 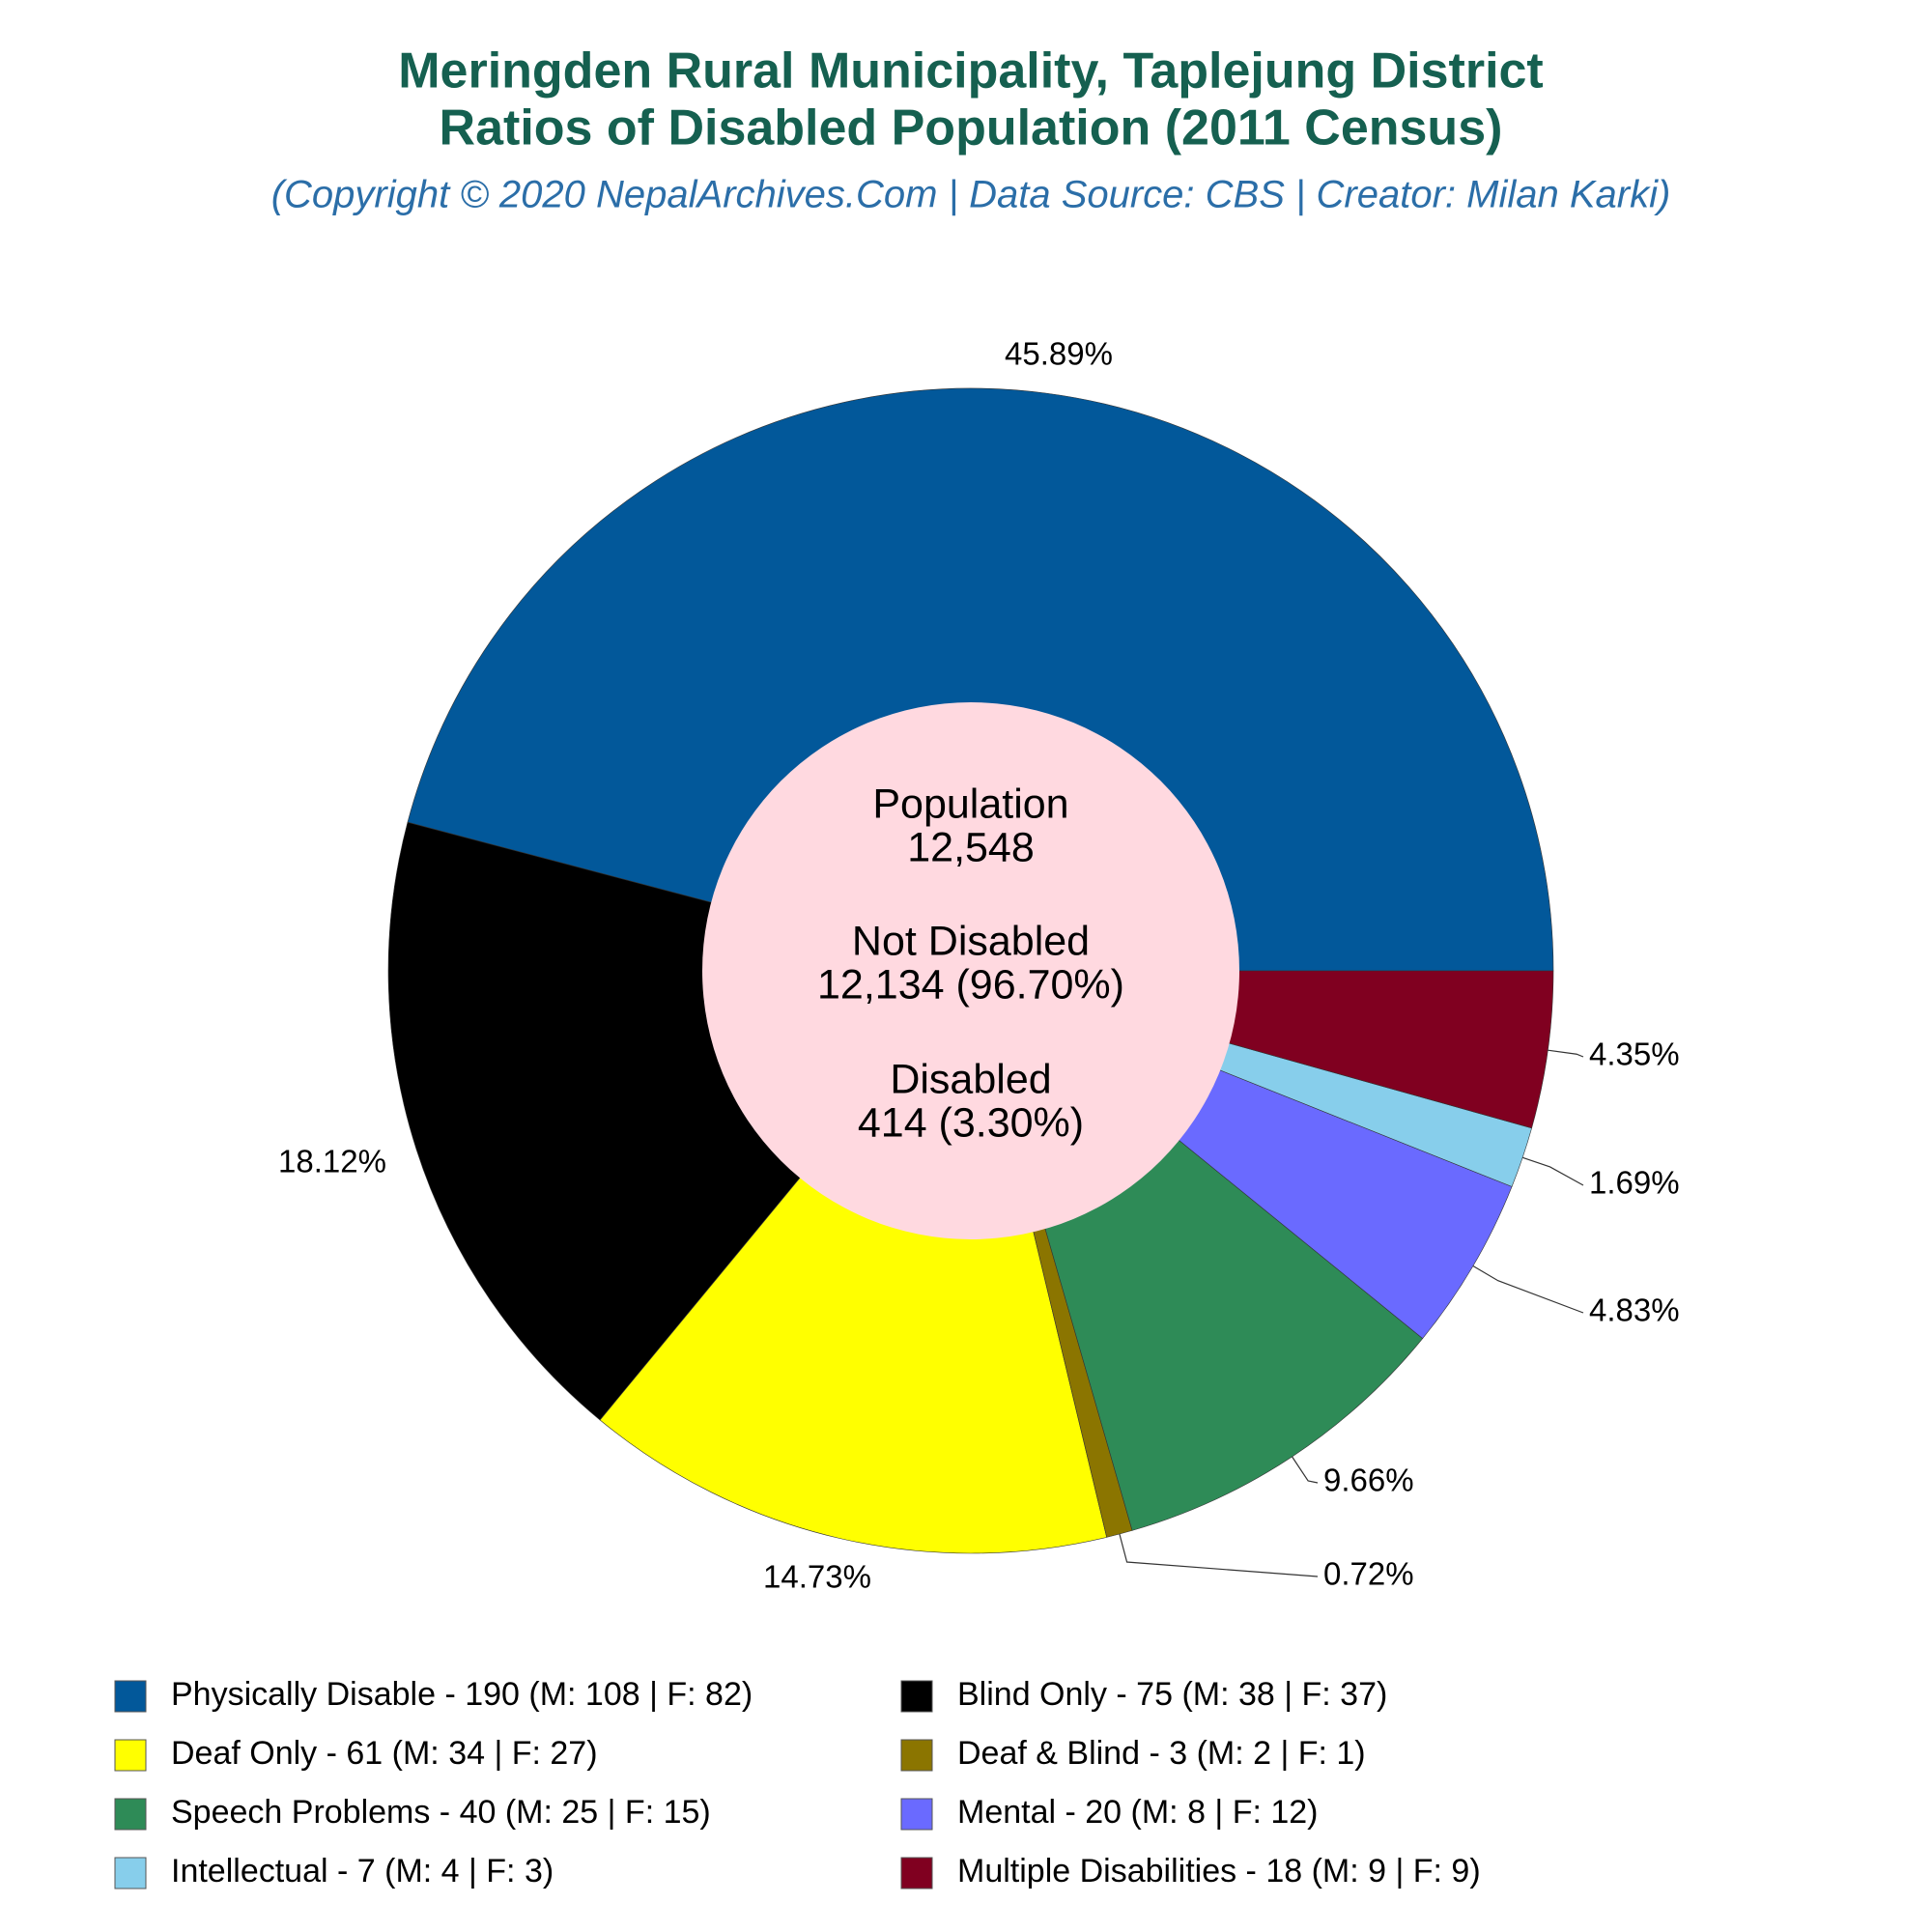 I want to click on data-label: 1.69%, so click(x=1634, y=1183).